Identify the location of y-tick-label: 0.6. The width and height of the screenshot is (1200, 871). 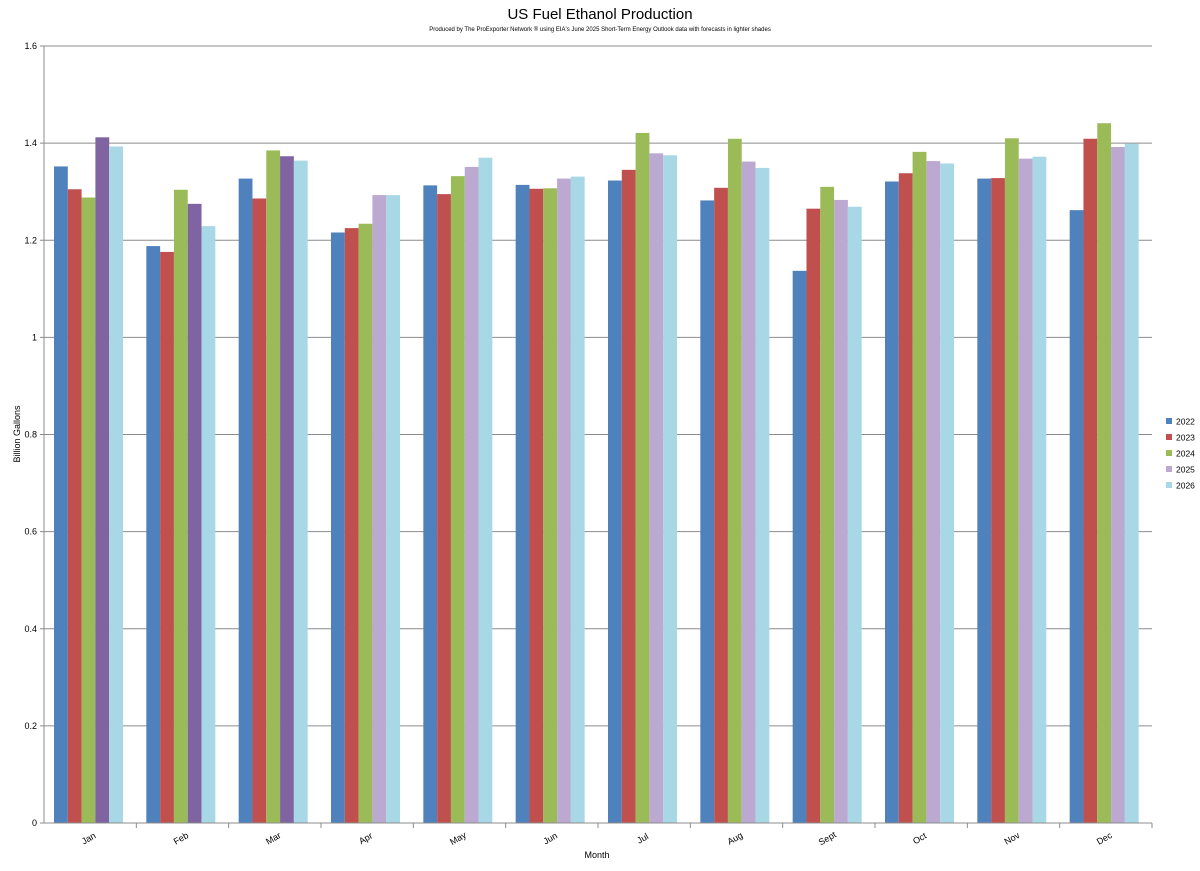
(30, 532).